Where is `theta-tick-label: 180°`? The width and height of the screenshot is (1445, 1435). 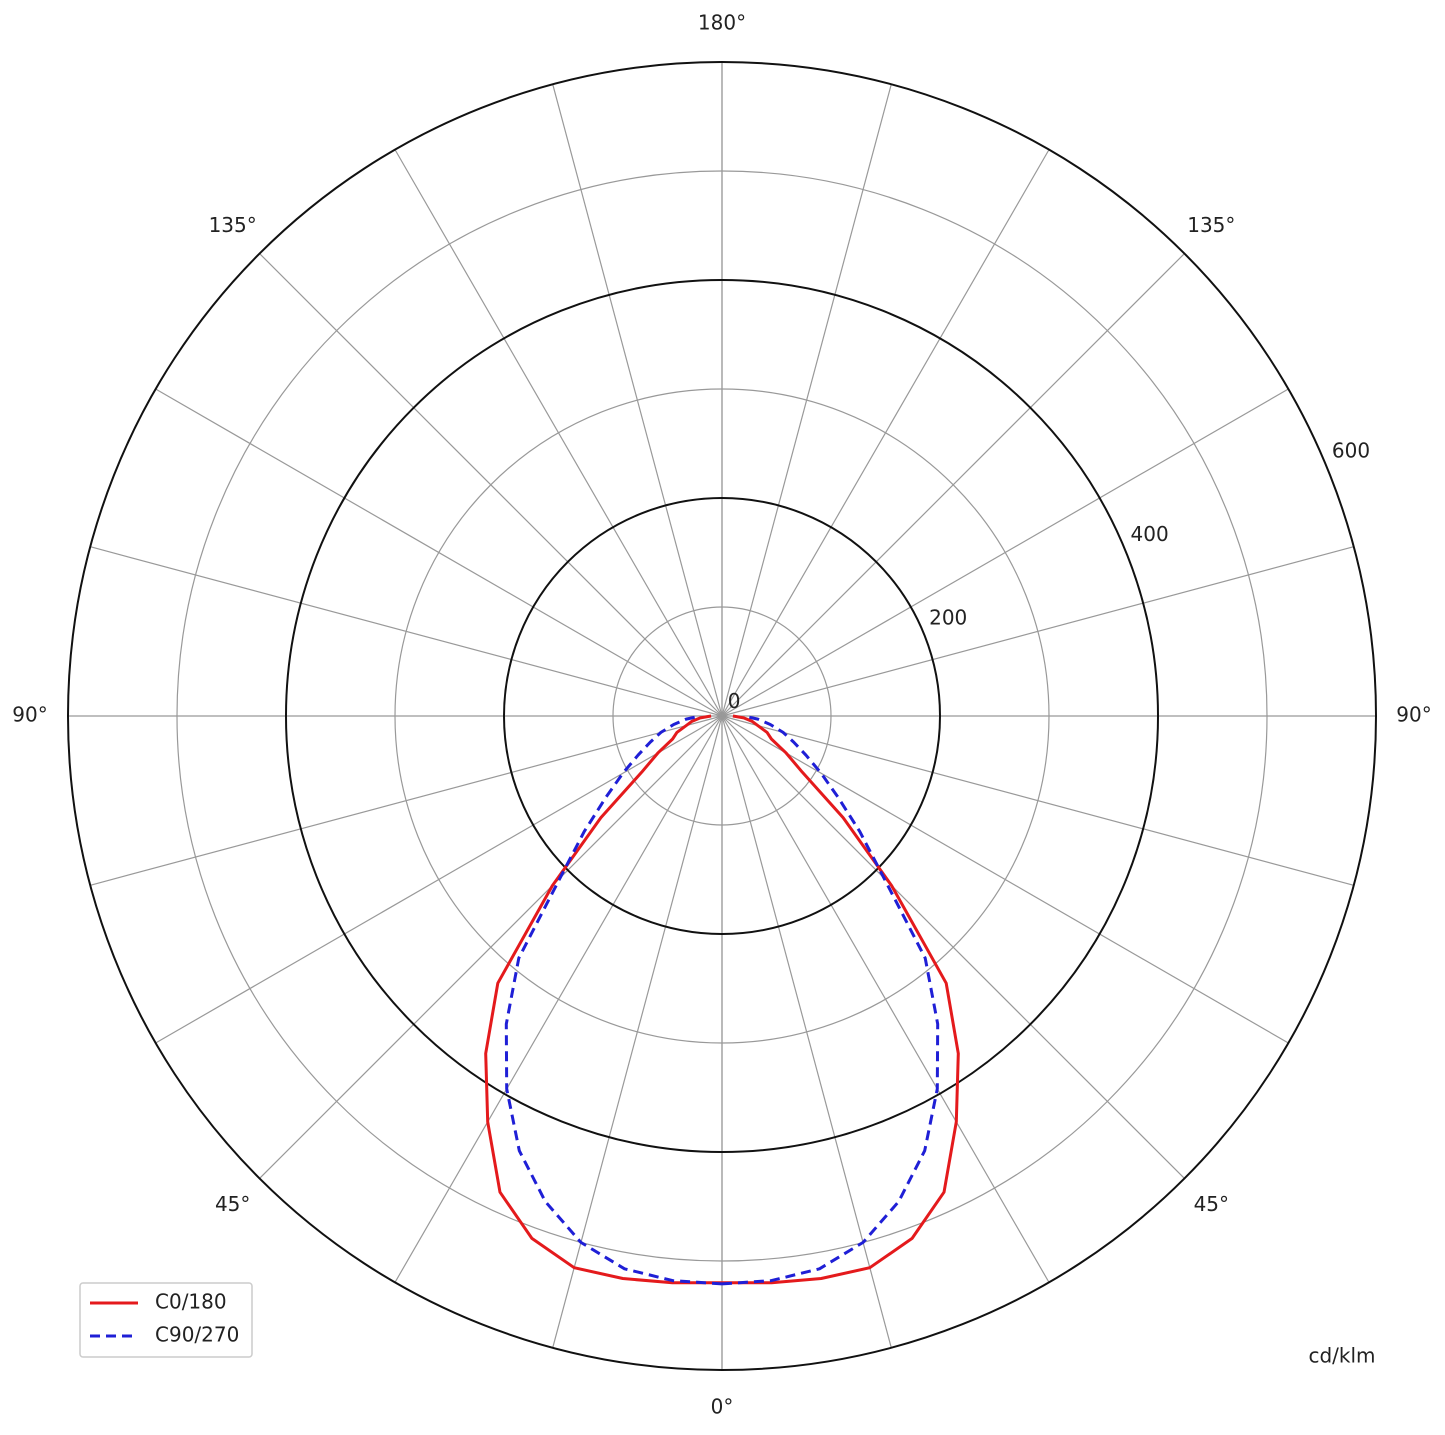
theta-tick-label: 180° is located at coordinates (722, 23).